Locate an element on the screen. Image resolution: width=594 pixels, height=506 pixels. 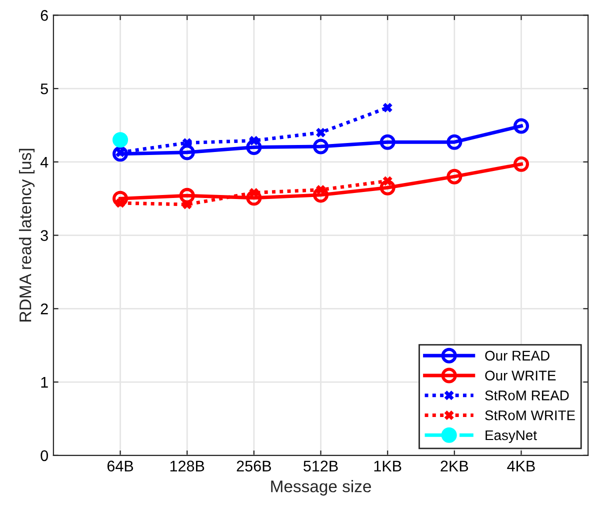
x-tick-label: 64B is located at coordinates (120, 466).